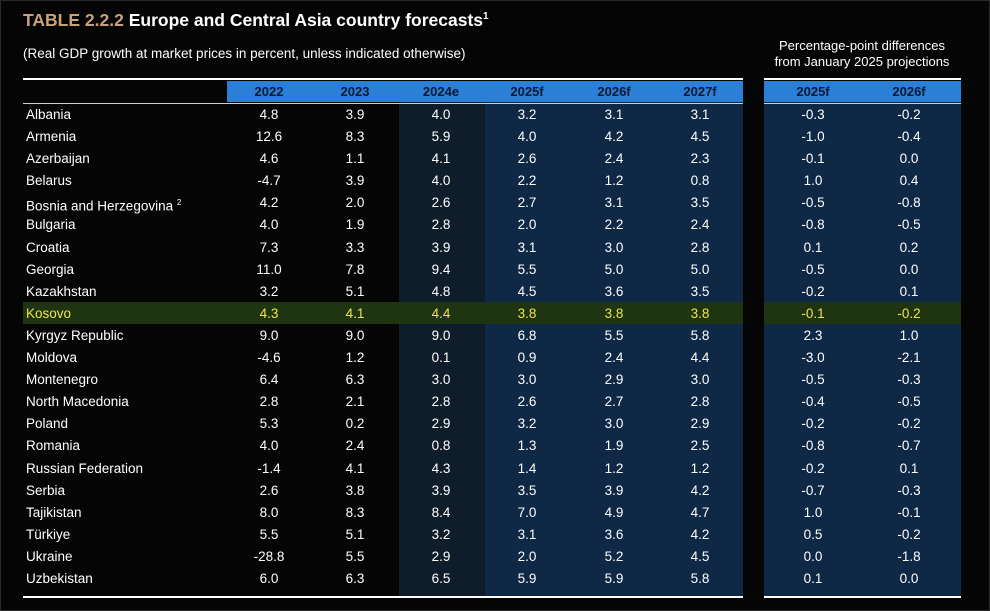 Image resolution: width=990 pixels, height=611 pixels. I want to click on value-cell: 2.2, so click(614, 225).